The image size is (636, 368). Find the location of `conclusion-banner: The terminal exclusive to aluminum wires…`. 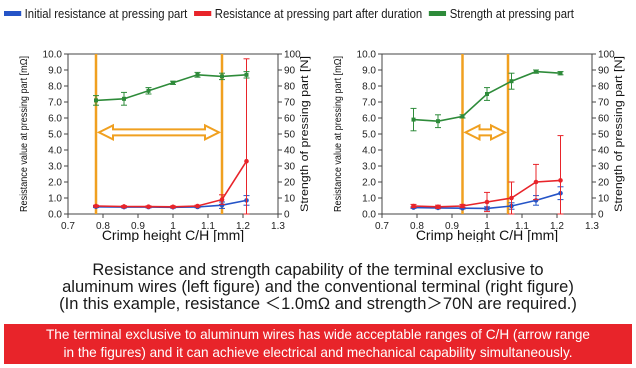

conclusion-banner: The terminal exclusive to aluminum wires… is located at coordinates (318, 344).